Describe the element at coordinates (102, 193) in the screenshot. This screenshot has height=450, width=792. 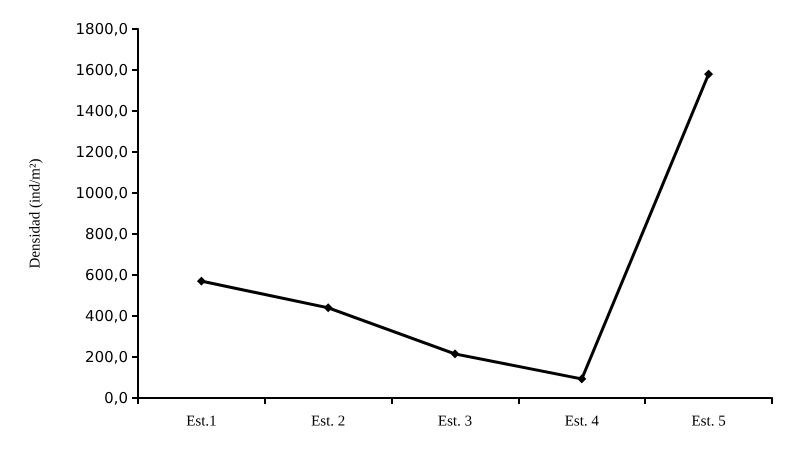
I see `y-tick-label: 1000,0` at that location.